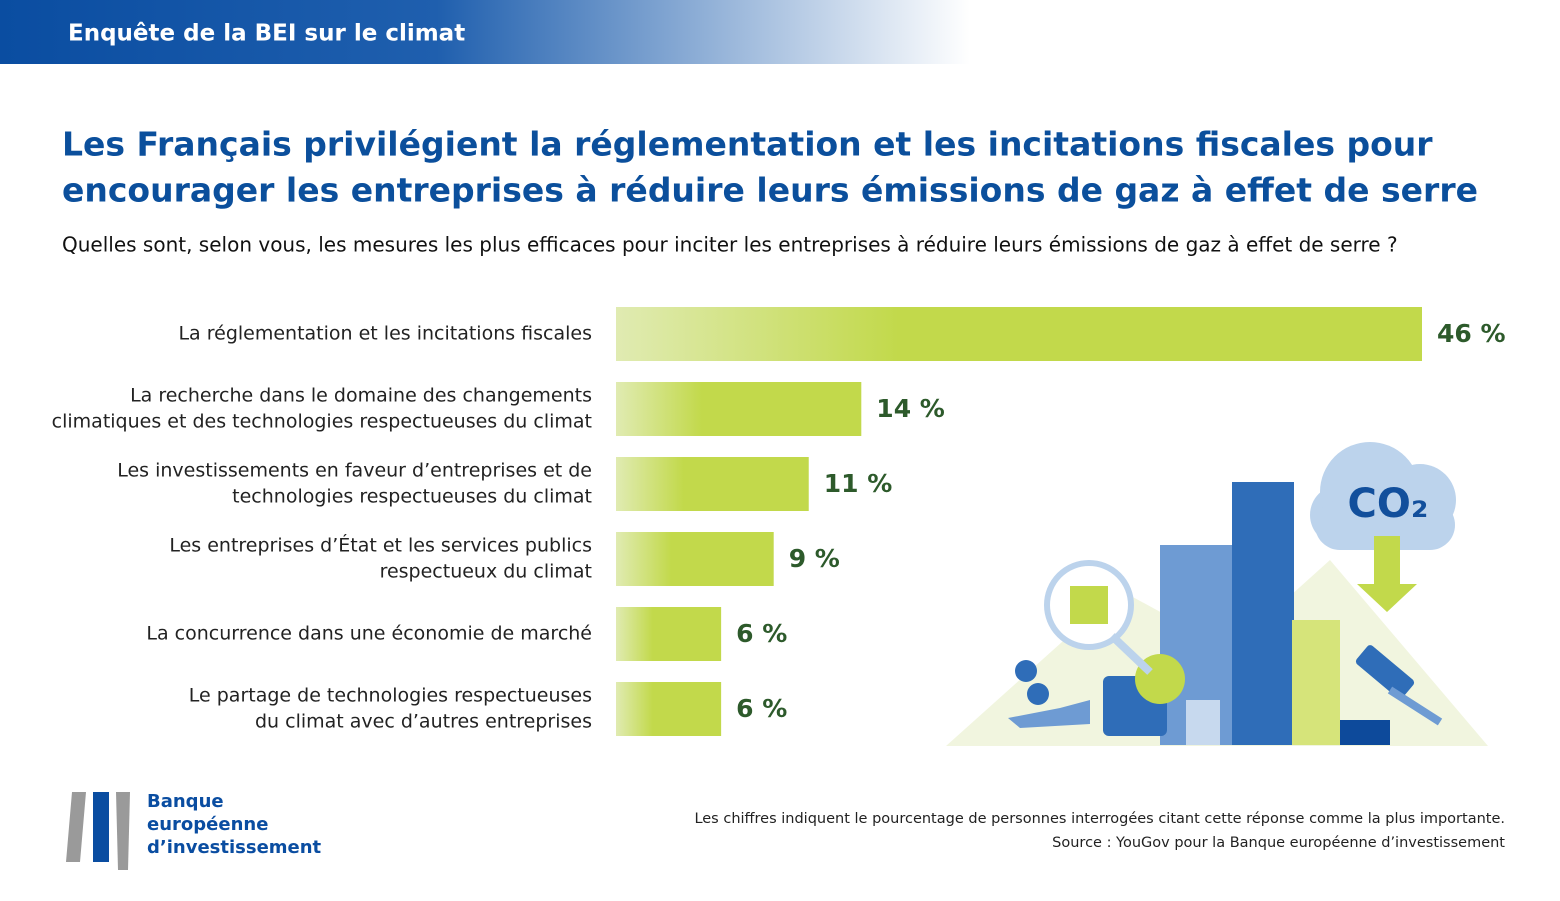 The width and height of the screenshot is (1560, 901). What do you see at coordinates (910, 408) in the screenshot?
I see `value-label: 14 %` at bounding box center [910, 408].